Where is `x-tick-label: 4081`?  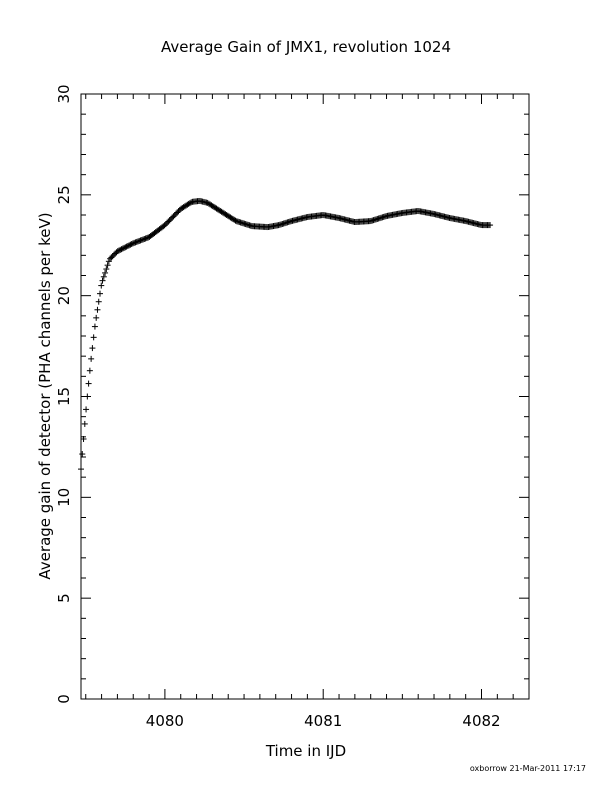 x-tick-label: 4081 is located at coordinates (323, 721).